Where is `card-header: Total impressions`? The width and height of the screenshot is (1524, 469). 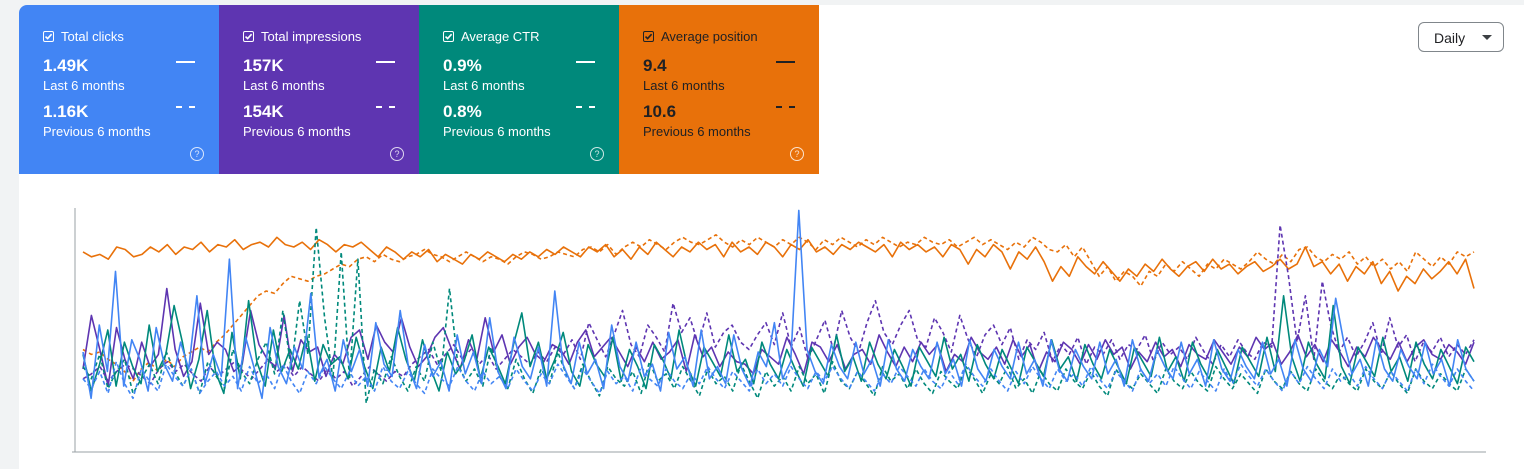
card-header: Total impressions is located at coordinates (302, 36).